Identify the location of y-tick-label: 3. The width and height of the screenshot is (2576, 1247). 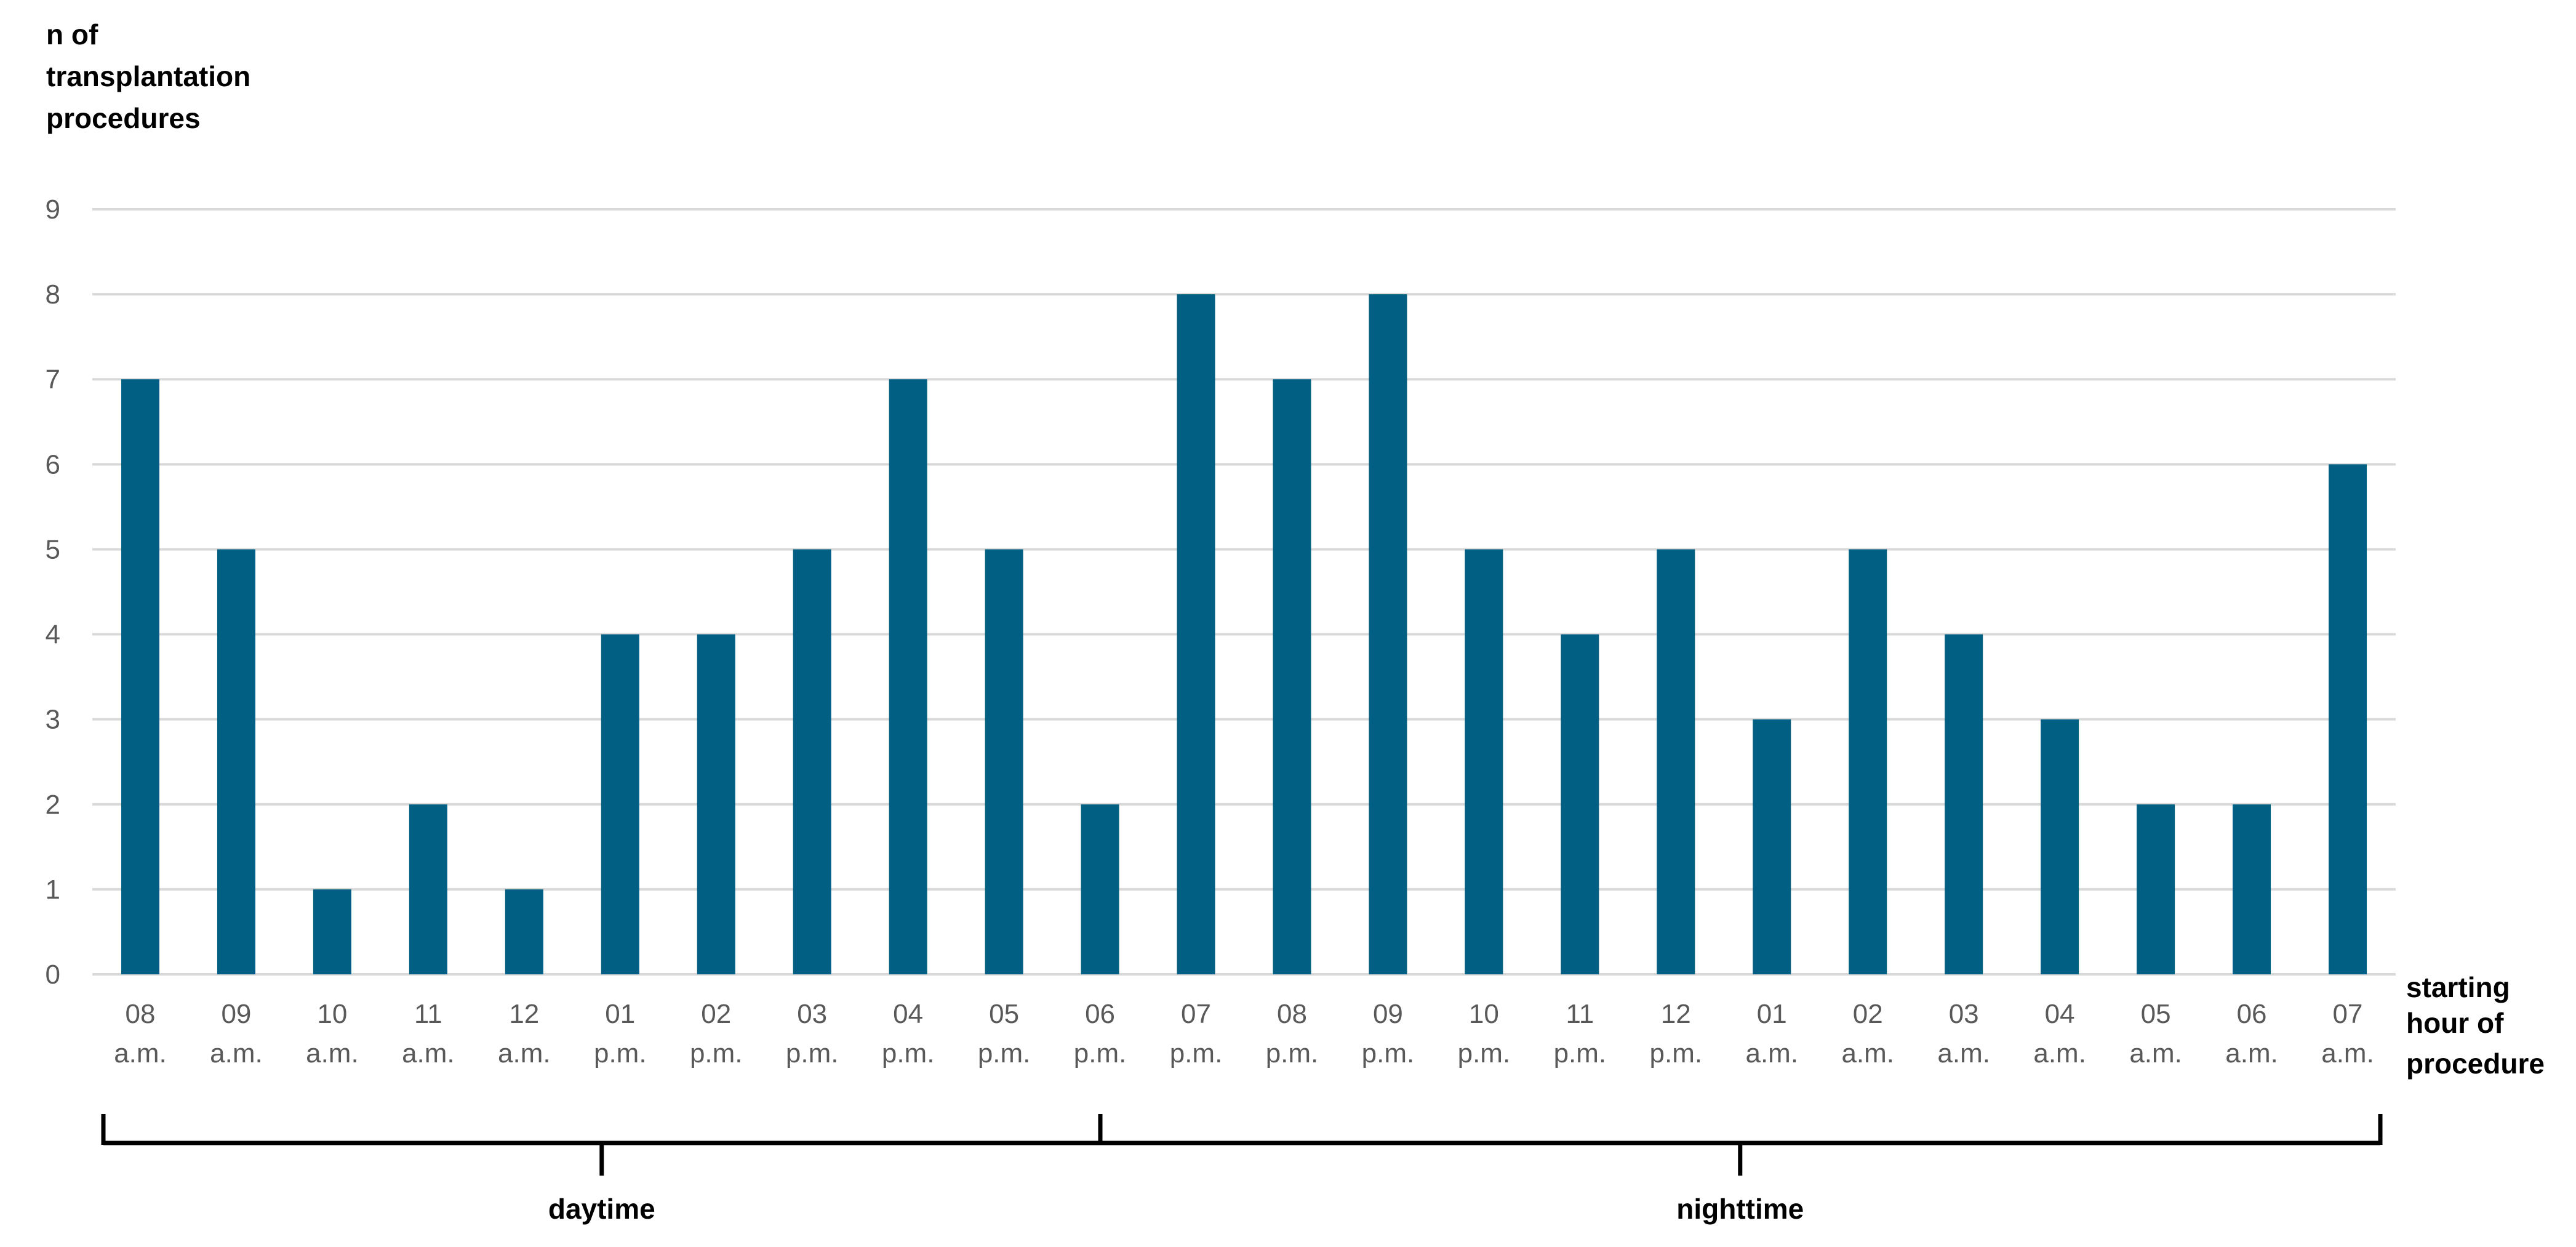
(53, 720).